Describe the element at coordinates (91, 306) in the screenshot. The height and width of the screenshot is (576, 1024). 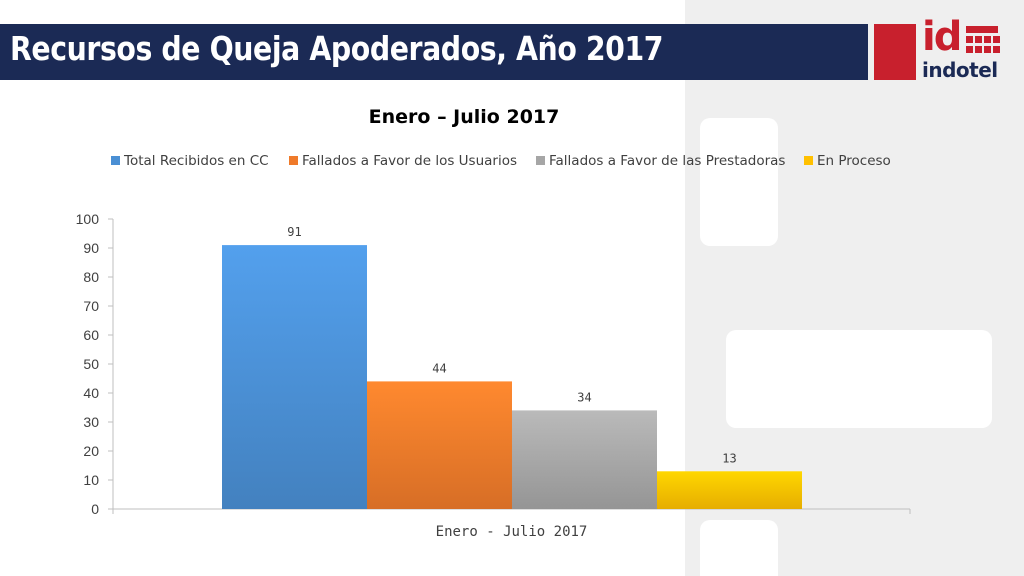
I see `y-tick-label: 70` at that location.